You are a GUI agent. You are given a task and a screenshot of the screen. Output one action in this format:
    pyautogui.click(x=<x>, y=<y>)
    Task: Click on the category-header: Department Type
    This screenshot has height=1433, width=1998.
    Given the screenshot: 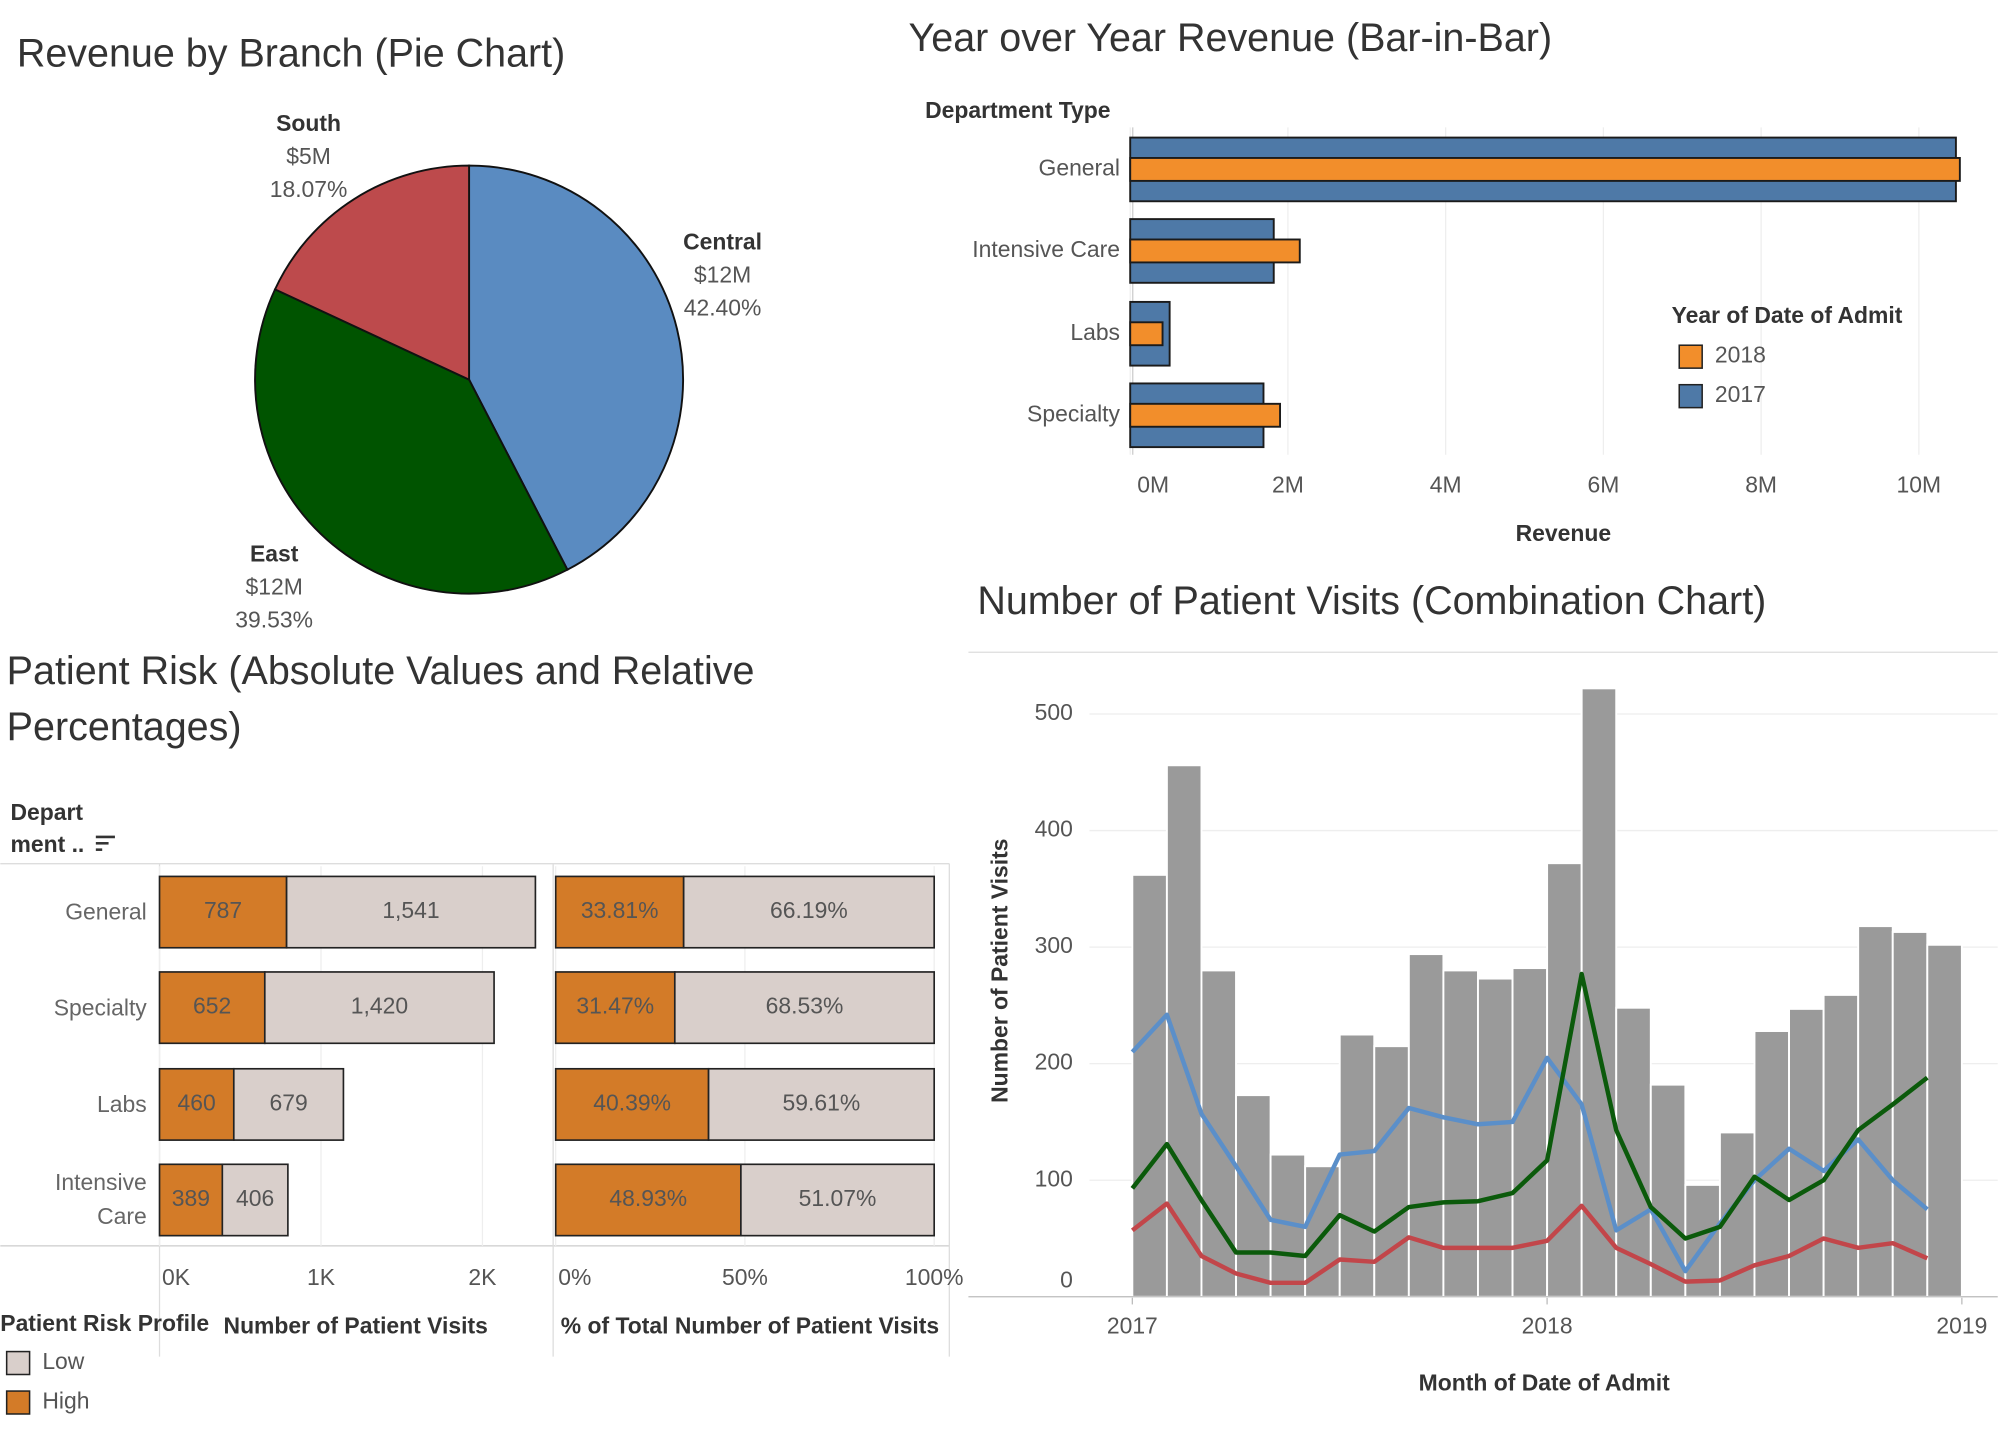 What is the action you would take?
    pyautogui.click(x=1017, y=110)
    